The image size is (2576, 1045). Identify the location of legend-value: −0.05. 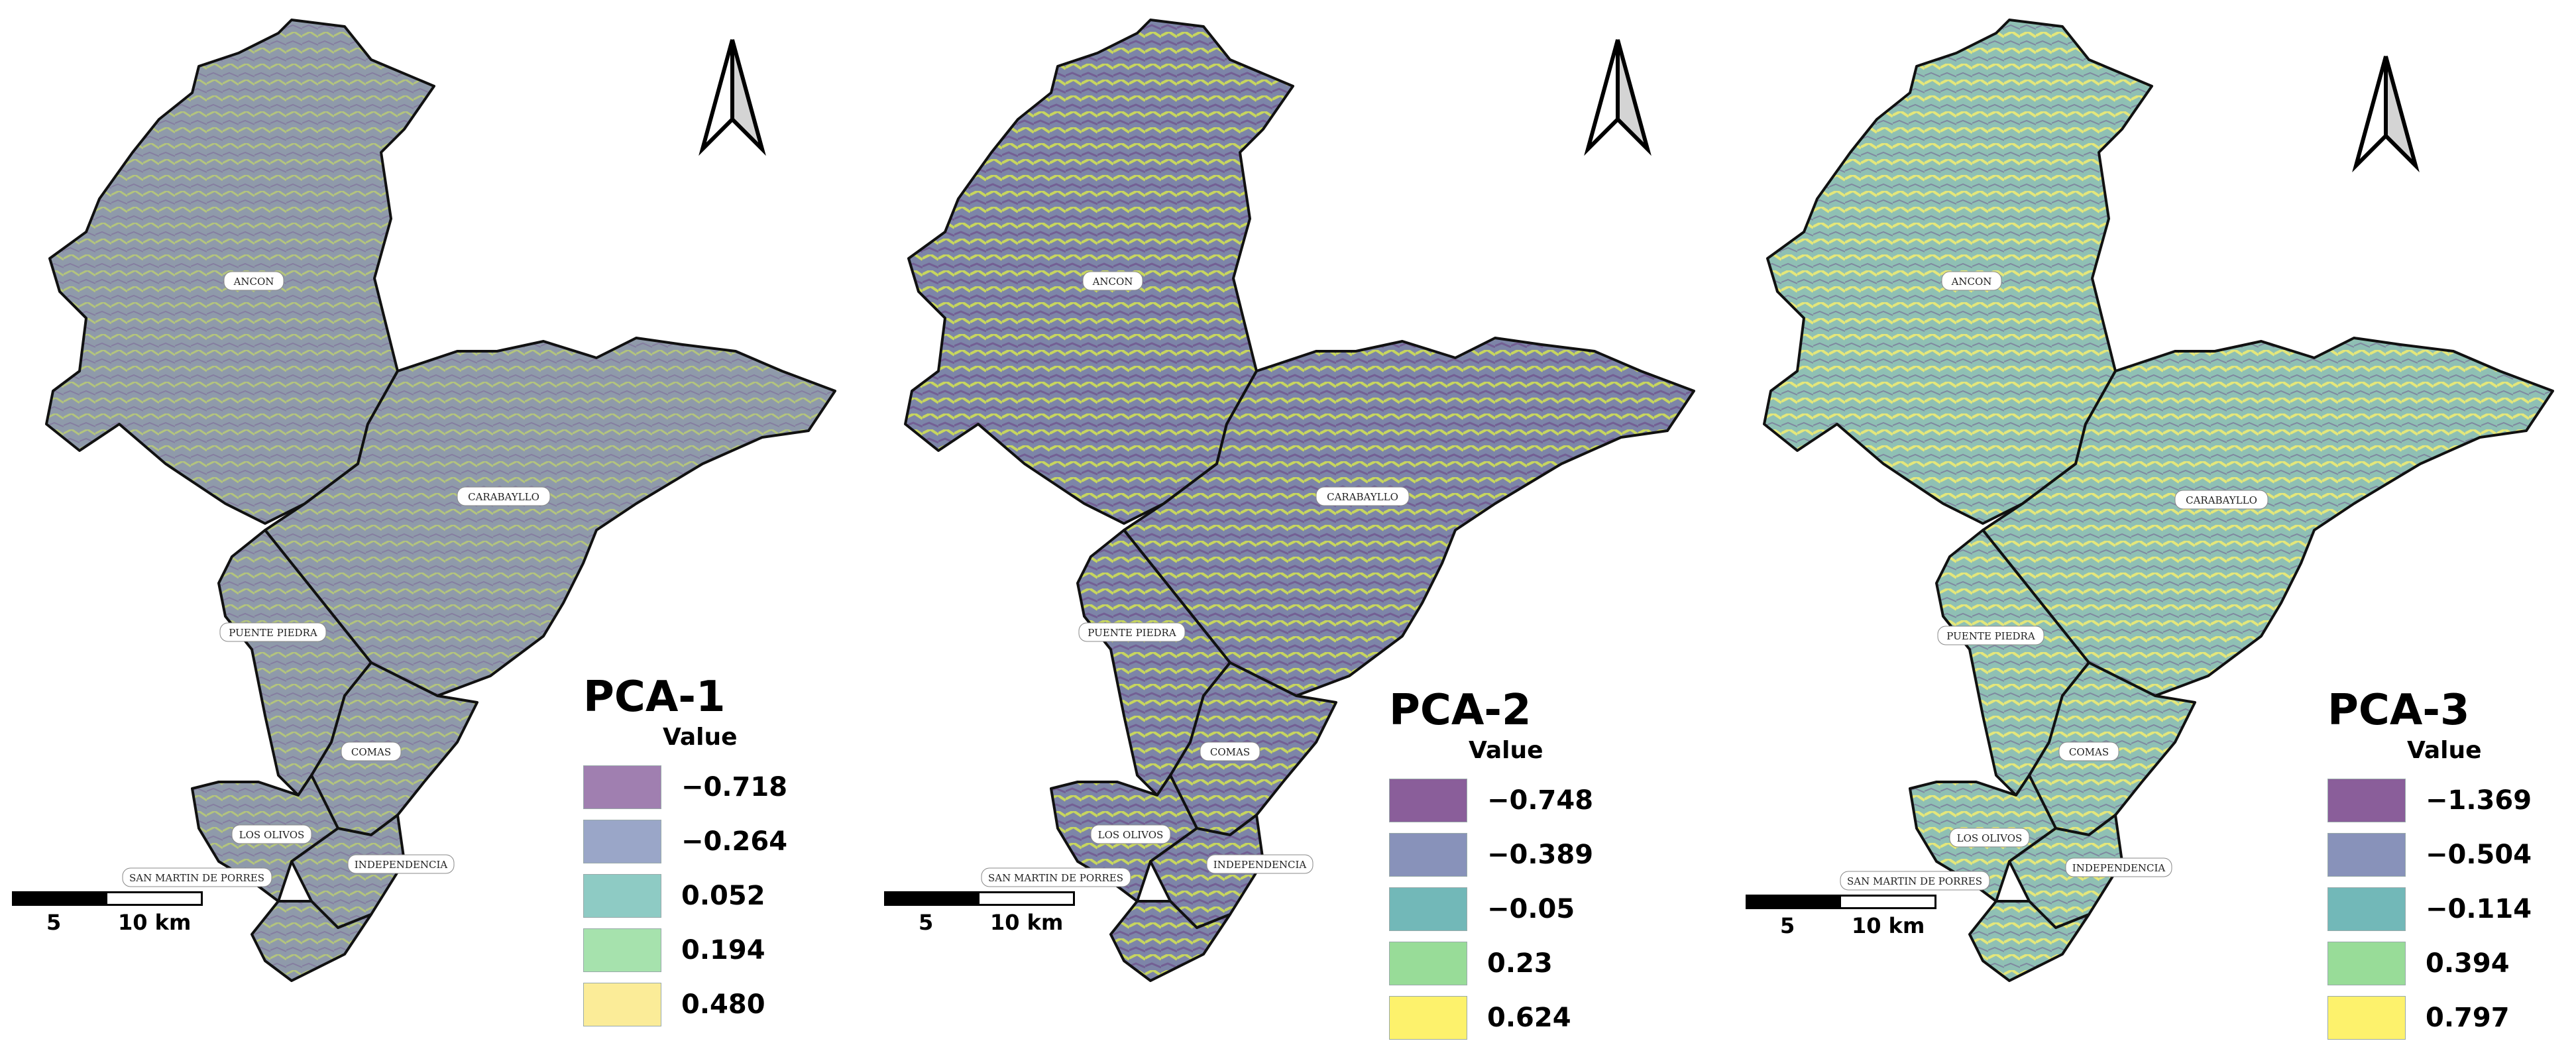
(1531, 909).